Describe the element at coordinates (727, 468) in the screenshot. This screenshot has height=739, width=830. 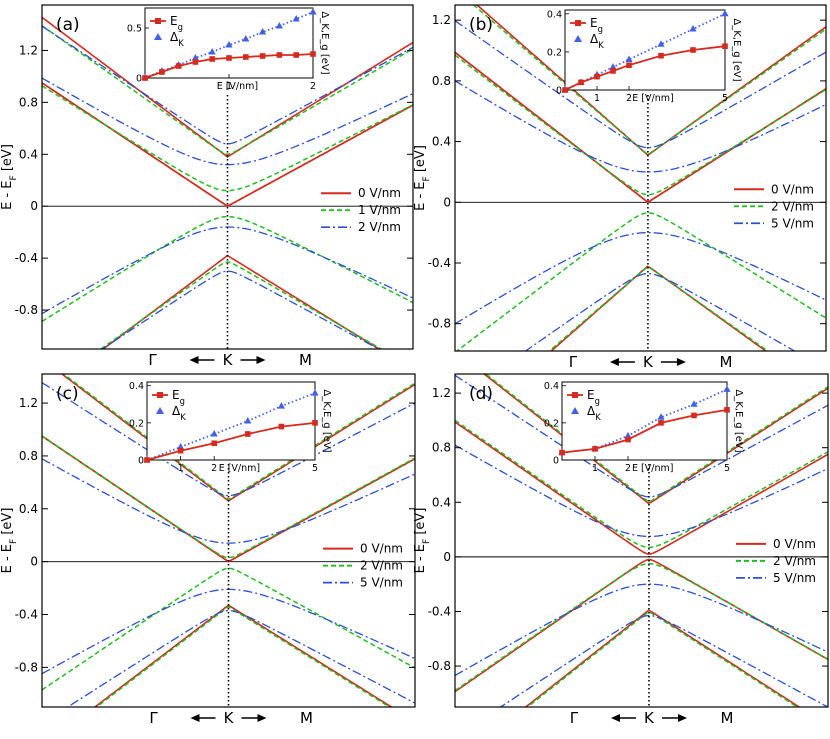
I see `inset-x-tick-label: 5` at that location.